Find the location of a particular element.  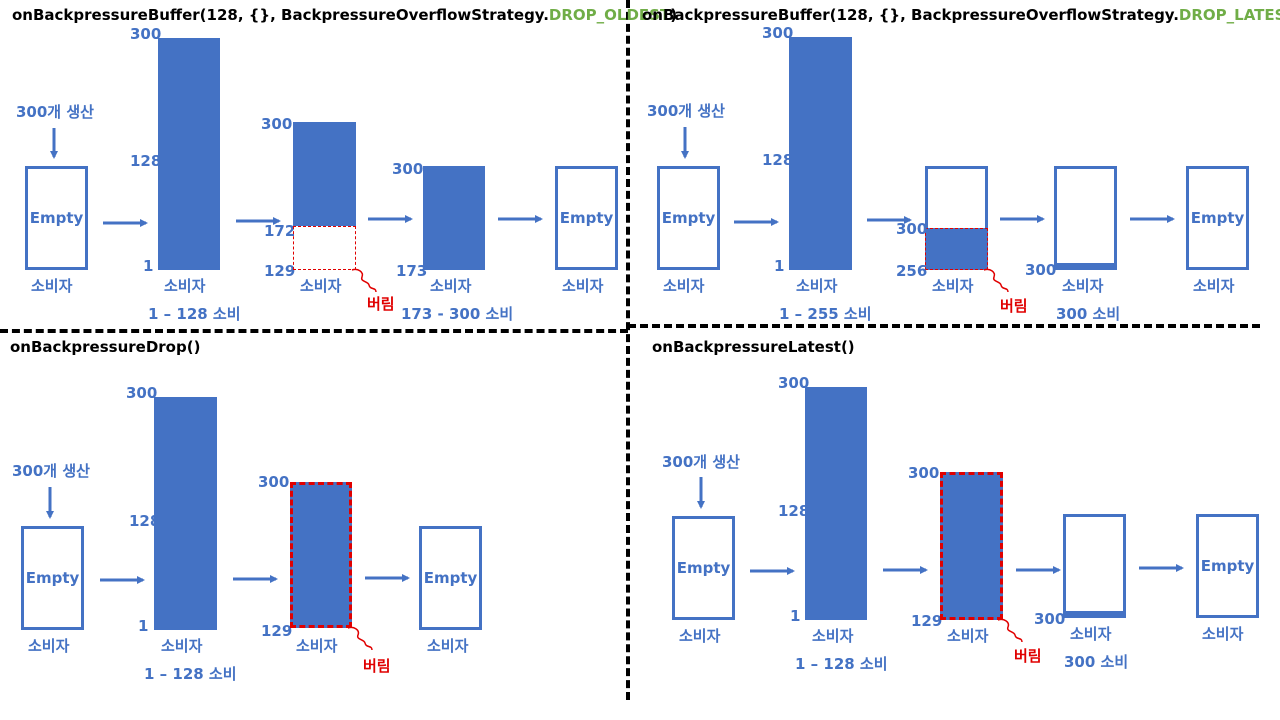

horizontal-divider-left is located at coordinates (314, 331).